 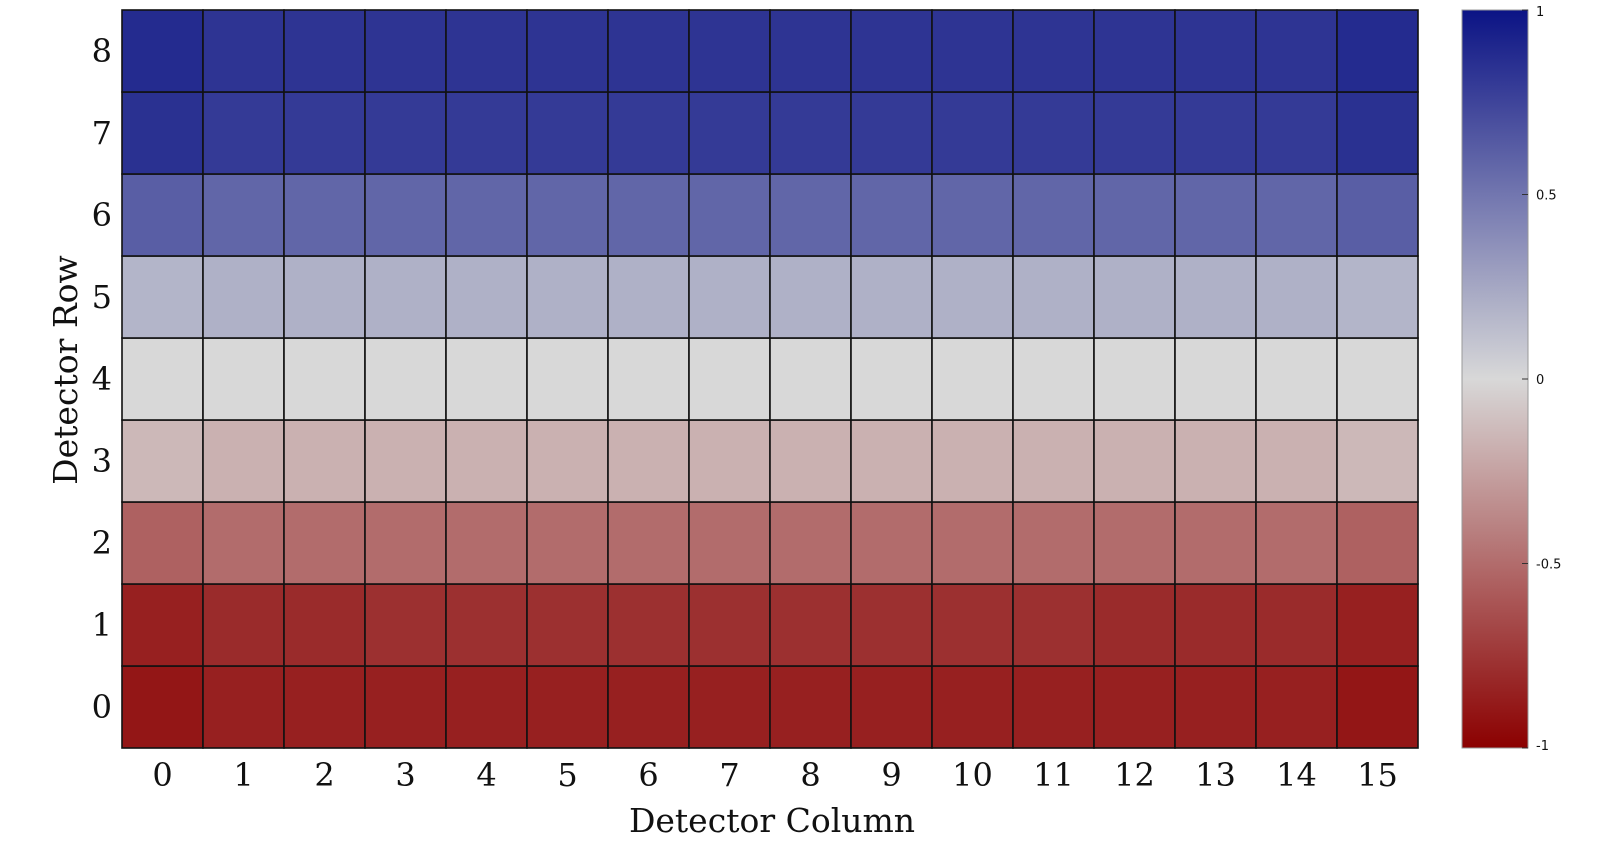 I want to click on heatmap-cell-r6-c7, so click(x=729, y=215).